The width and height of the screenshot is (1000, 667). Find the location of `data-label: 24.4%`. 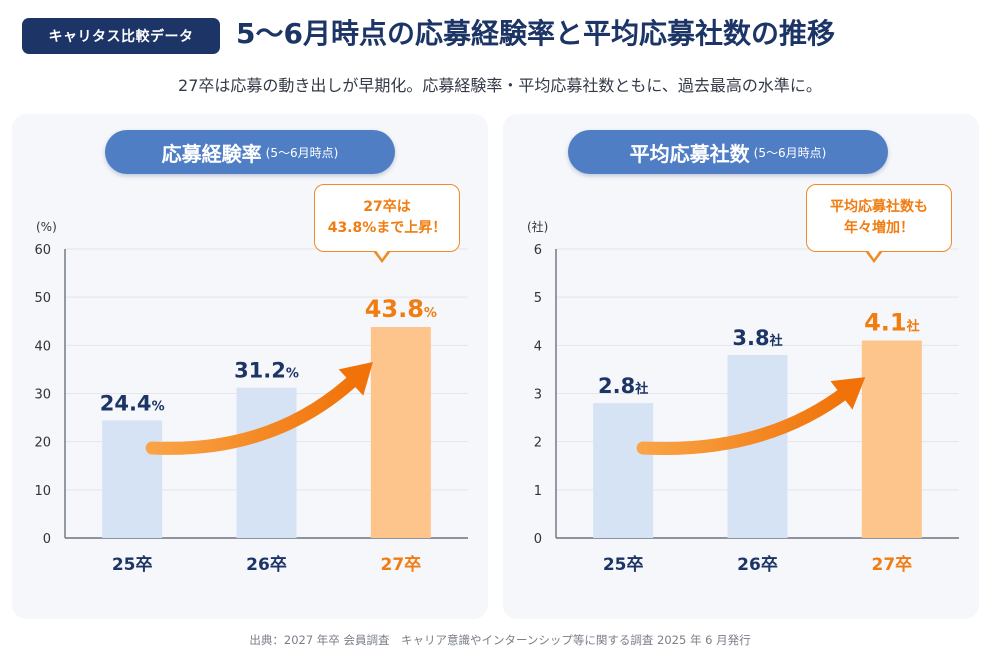

data-label: 24.4% is located at coordinates (132, 403).